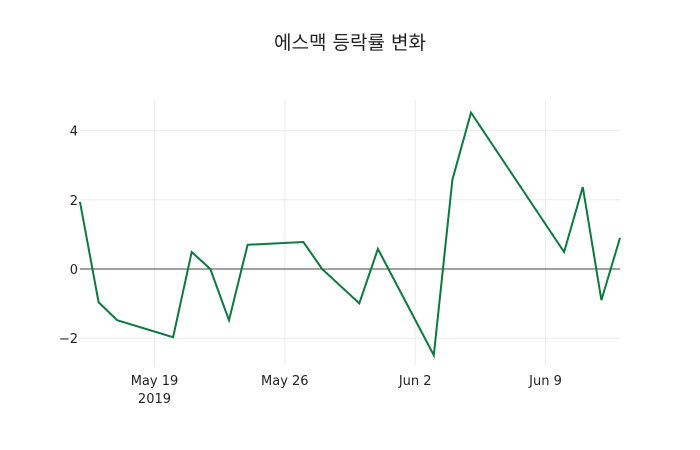 The height and width of the screenshot is (450, 700). I want to click on x-tick-label: May 26, so click(285, 381).